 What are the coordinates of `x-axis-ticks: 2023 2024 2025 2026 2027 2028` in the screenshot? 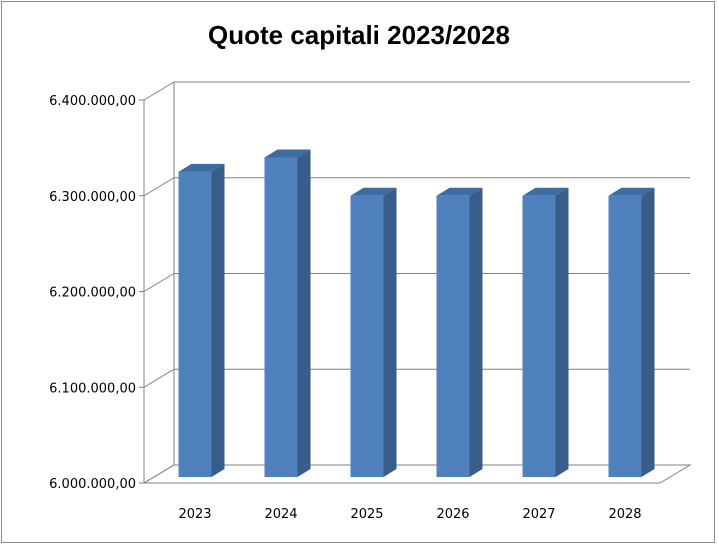 It's located at (409, 514).